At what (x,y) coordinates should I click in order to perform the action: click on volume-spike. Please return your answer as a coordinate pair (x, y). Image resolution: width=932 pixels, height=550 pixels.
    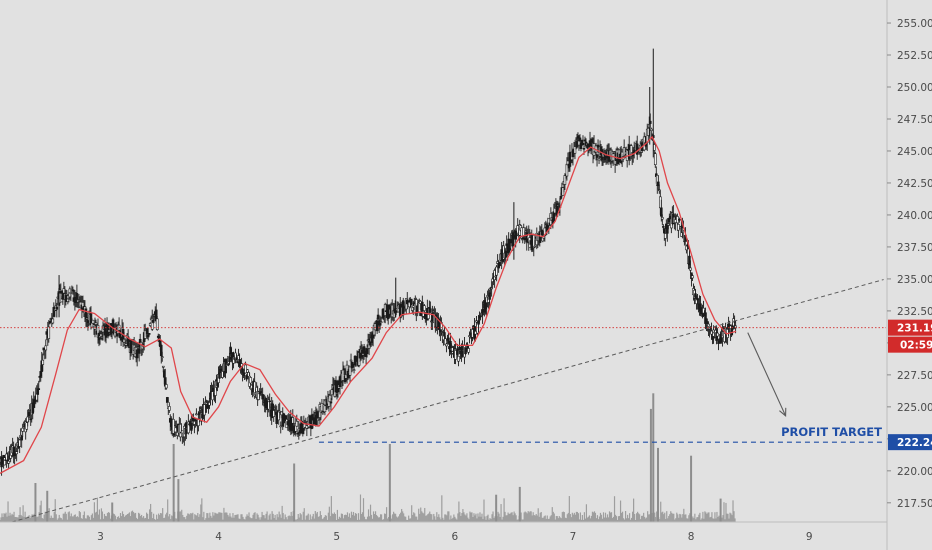
    Looking at the image, I should click on (653, 457).